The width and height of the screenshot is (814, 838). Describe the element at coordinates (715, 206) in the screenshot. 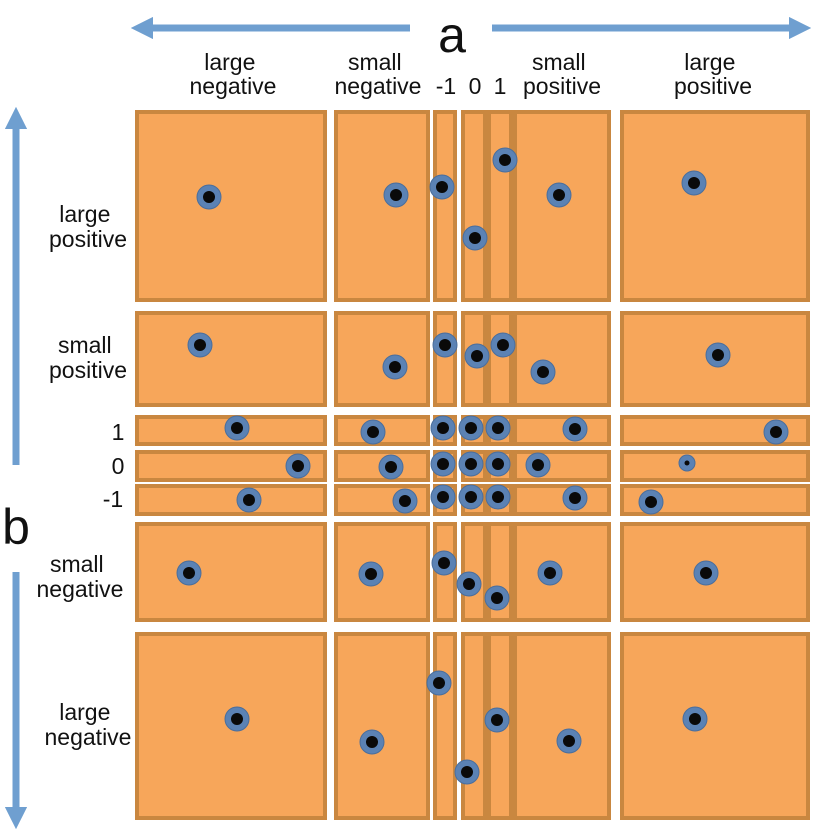

I see `cell-large-positive-large-positive` at that location.